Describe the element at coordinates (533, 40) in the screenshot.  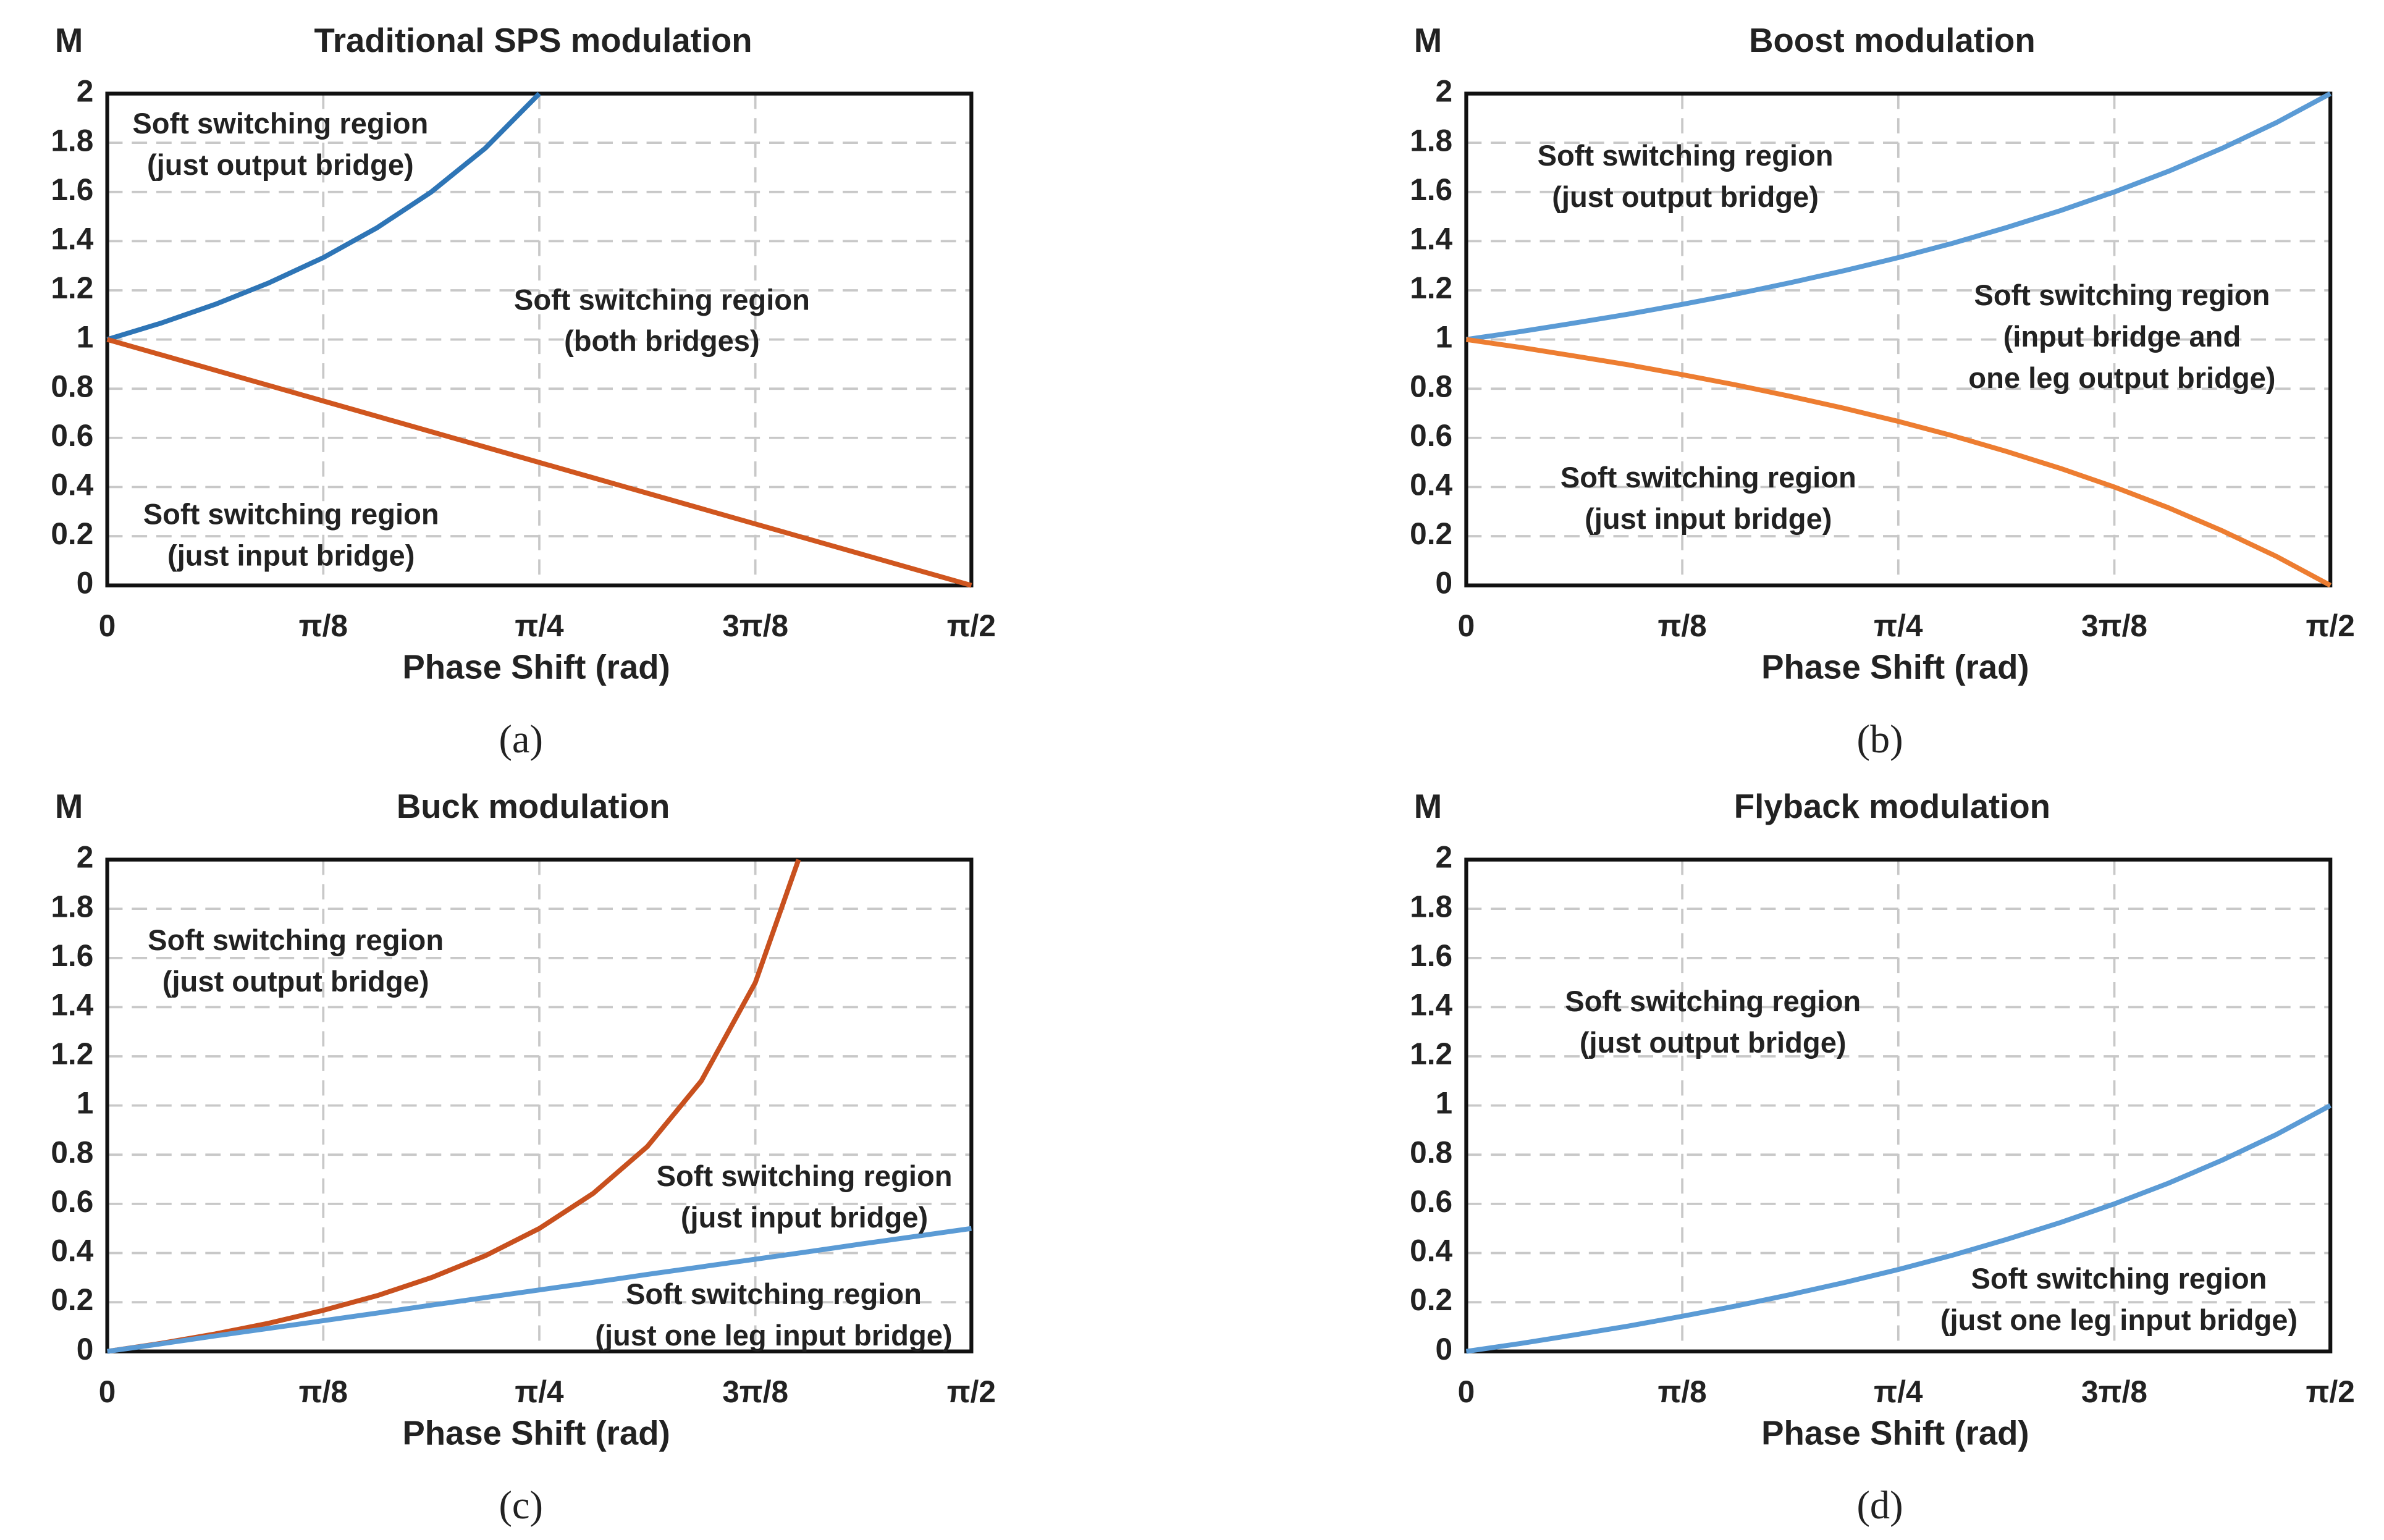
I see `chart-title: Traditional SPS modulation` at that location.